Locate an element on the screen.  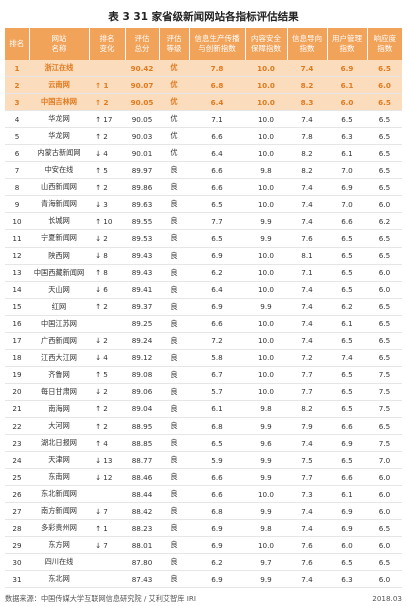
header-line2: 指数 is located at coordinates (307, 48).